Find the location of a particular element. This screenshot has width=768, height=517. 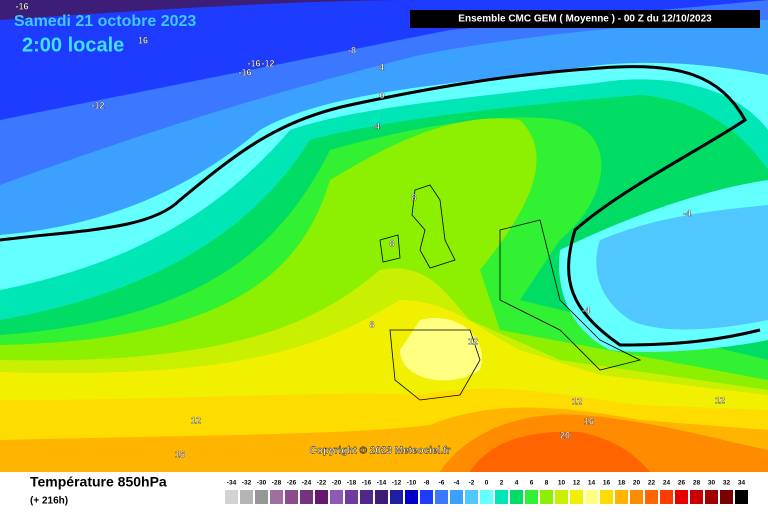

legend-label: -14 is located at coordinates (382, 483).